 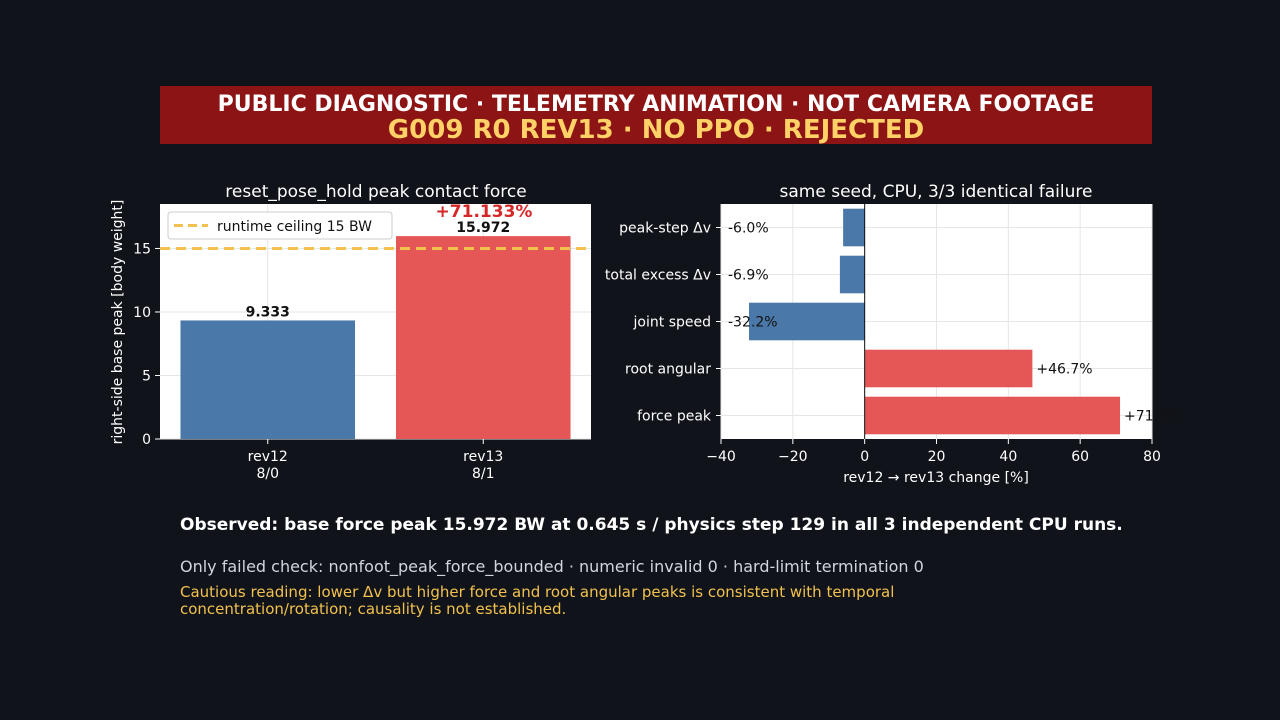 I want to click on left-x-tick-sublabel: 8/0, so click(x=267, y=474).